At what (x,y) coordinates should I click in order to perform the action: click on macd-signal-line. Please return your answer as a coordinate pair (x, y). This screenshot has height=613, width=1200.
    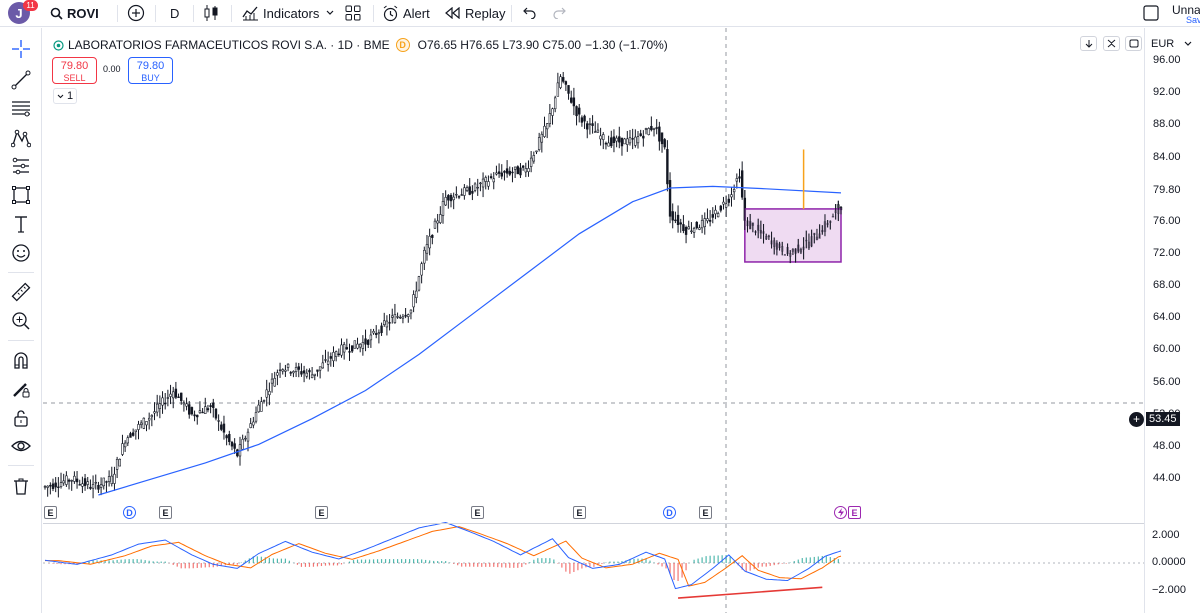
    Looking at the image, I should click on (443, 556).